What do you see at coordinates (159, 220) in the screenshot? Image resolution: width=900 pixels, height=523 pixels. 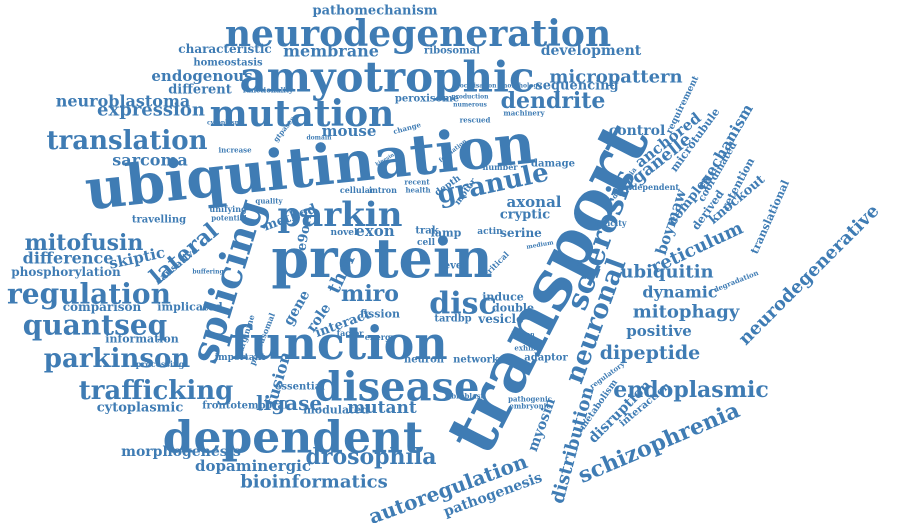 I see `cloud-word: travelling` at bounding box center [159, 220].